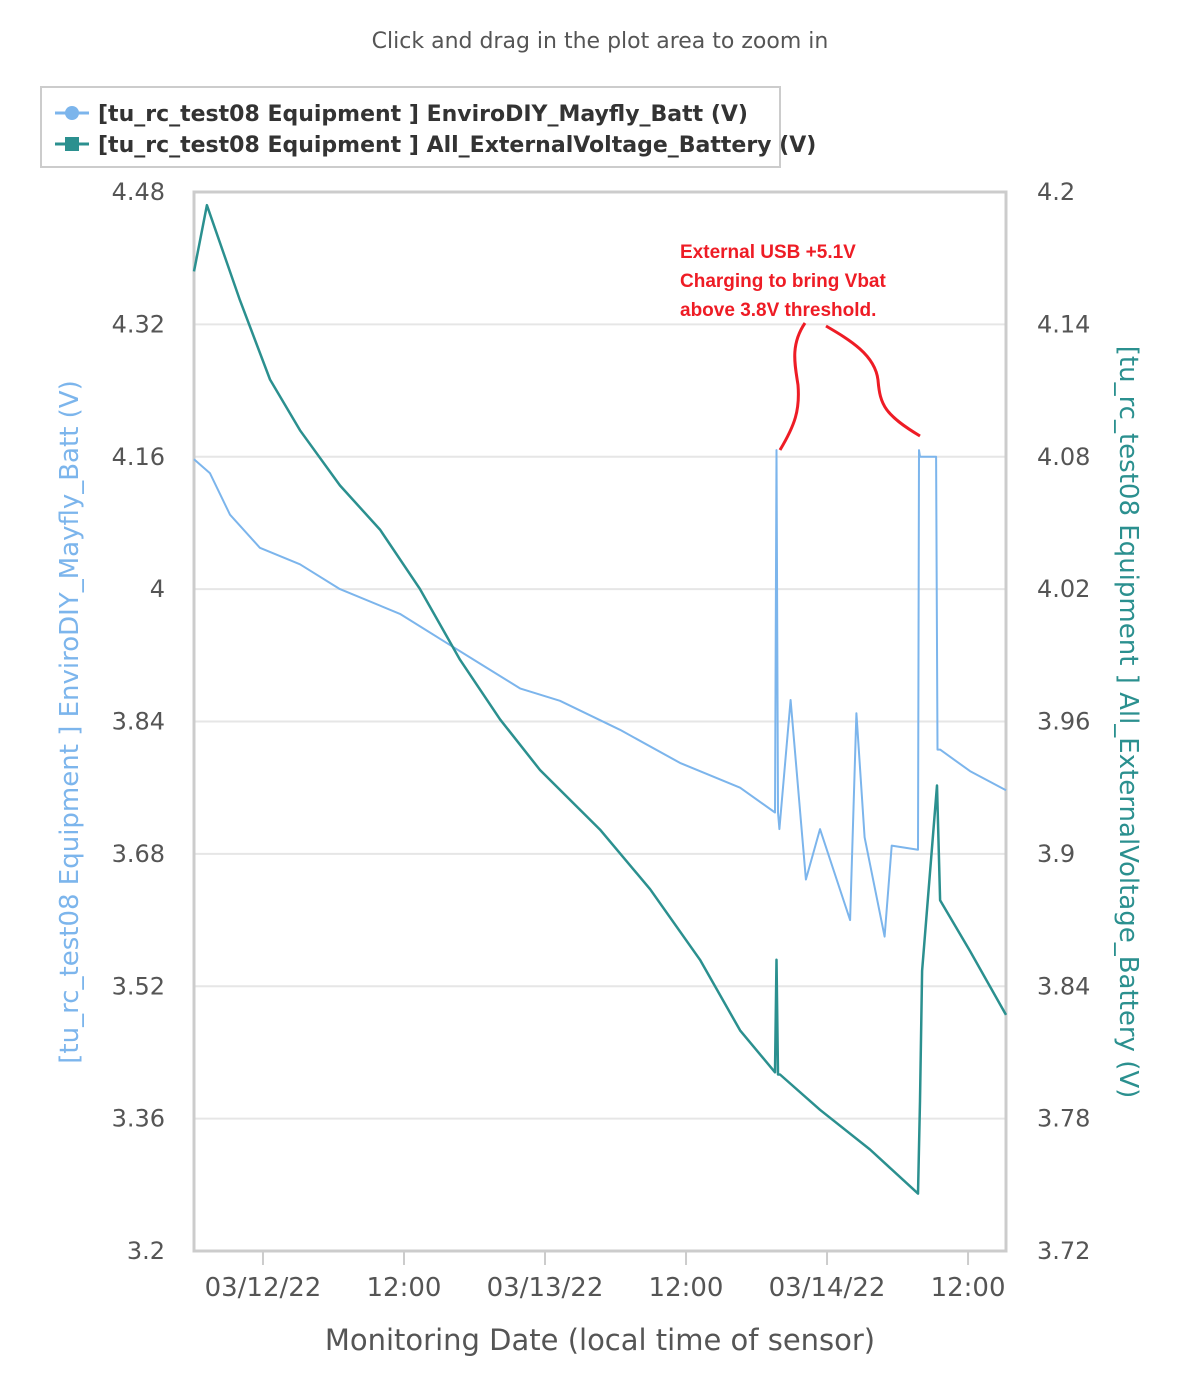 This screenshot has width=1200, height=1400. I want to click on right-tick-label: 4.2, so click(1056, 192).